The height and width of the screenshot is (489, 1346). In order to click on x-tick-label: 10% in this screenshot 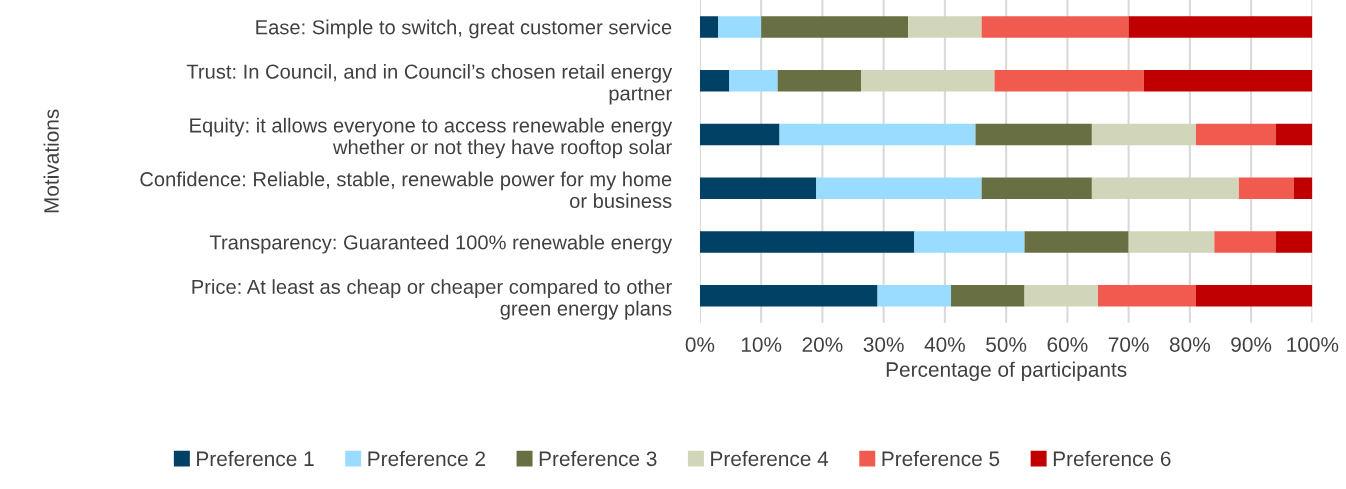, I will do `click(761, 344)`.